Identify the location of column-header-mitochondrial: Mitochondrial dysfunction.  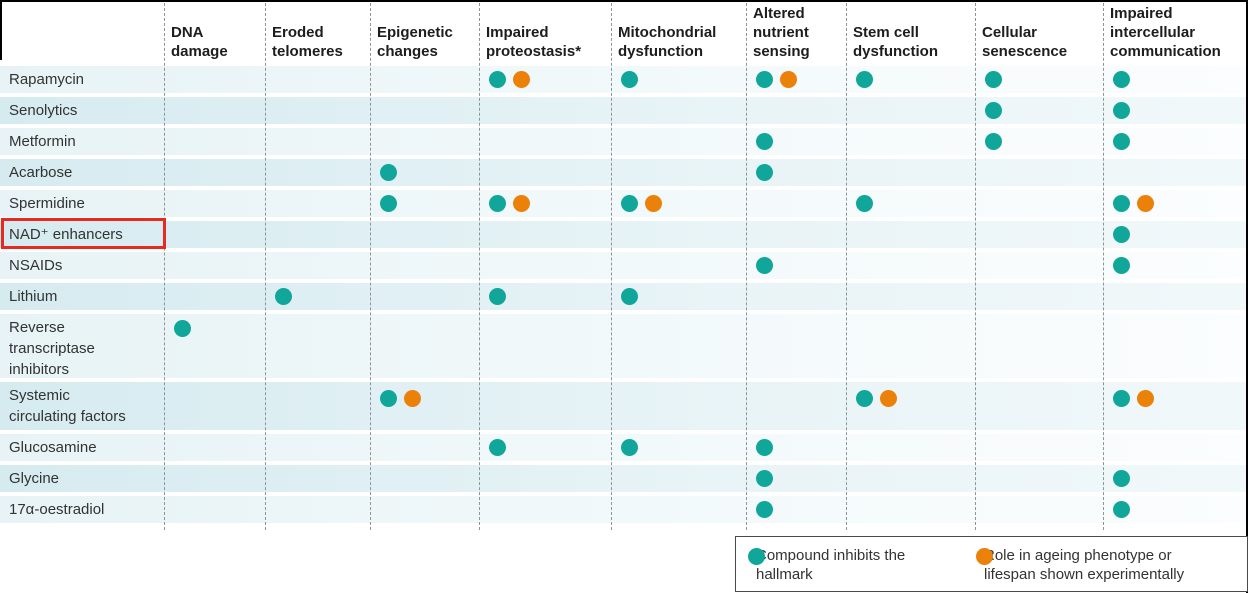
(667, 42).